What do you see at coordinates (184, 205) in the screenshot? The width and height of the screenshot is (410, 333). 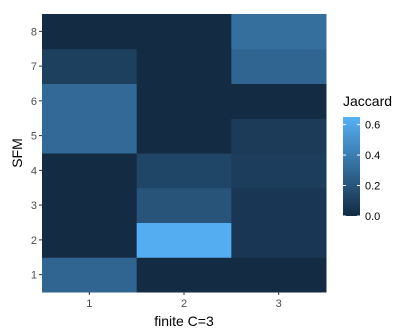 I see `heatmap-cell-y3-x2` at bounding box center [184, 205].